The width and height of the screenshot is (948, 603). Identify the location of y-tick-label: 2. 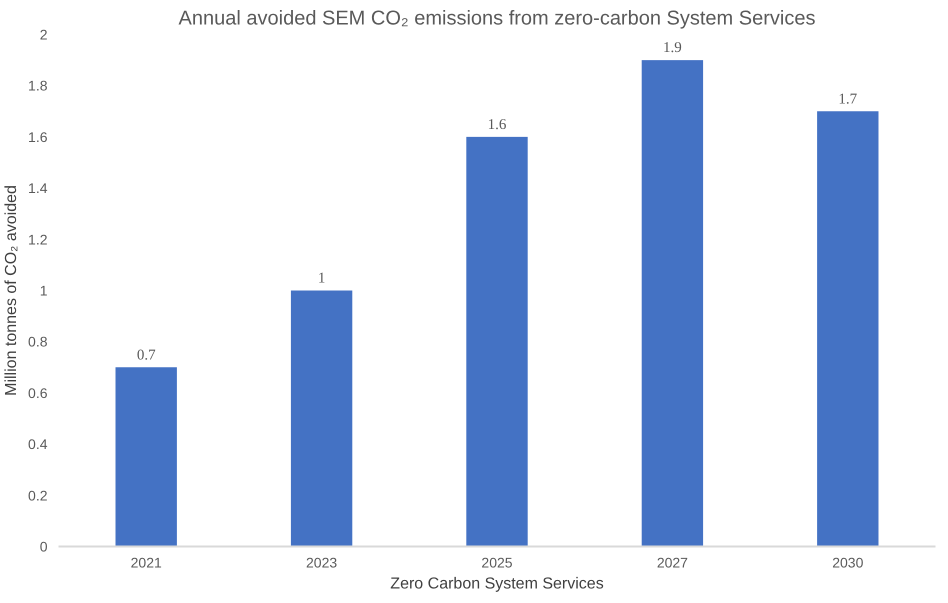
(44, 34).